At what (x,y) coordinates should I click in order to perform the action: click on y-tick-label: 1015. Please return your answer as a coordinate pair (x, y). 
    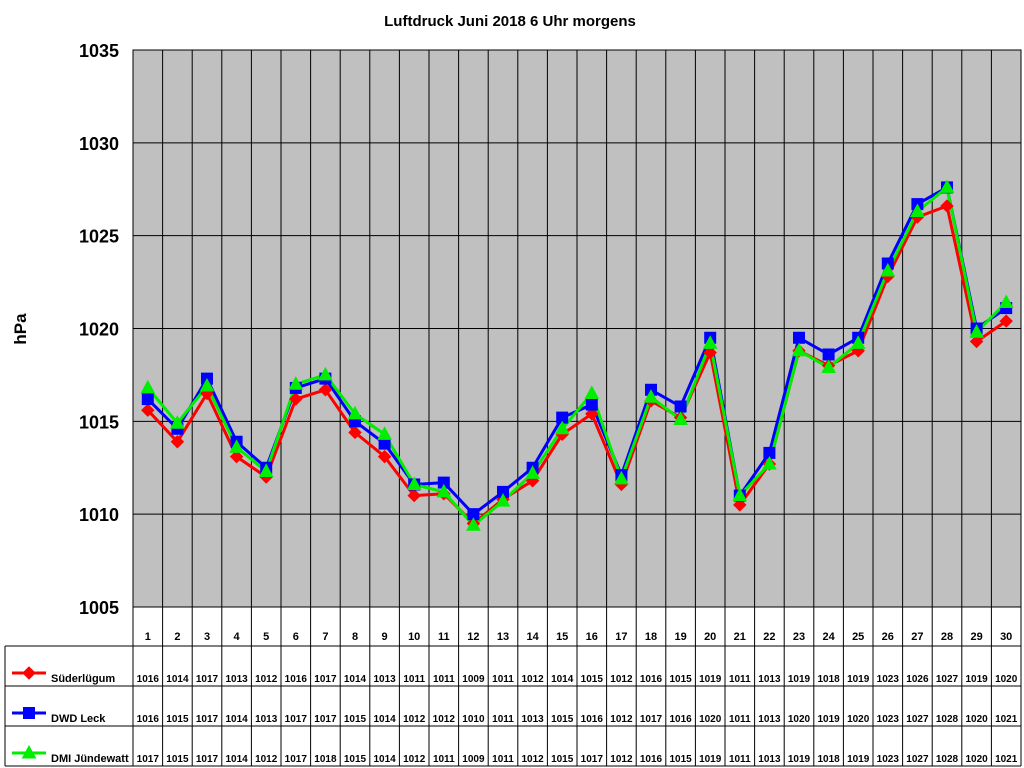
    Looking at the image, I should click on (99, 422).